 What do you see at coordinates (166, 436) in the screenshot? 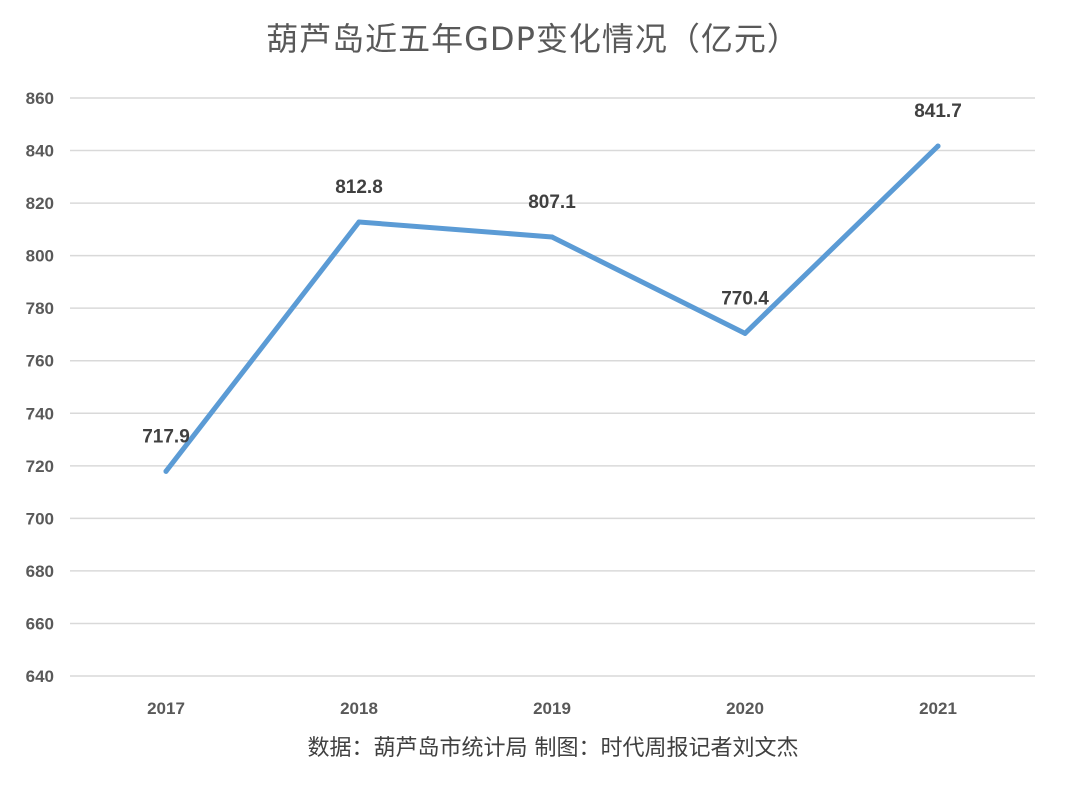
I see `data-label: 717.9` at bounding box center [166, 436].